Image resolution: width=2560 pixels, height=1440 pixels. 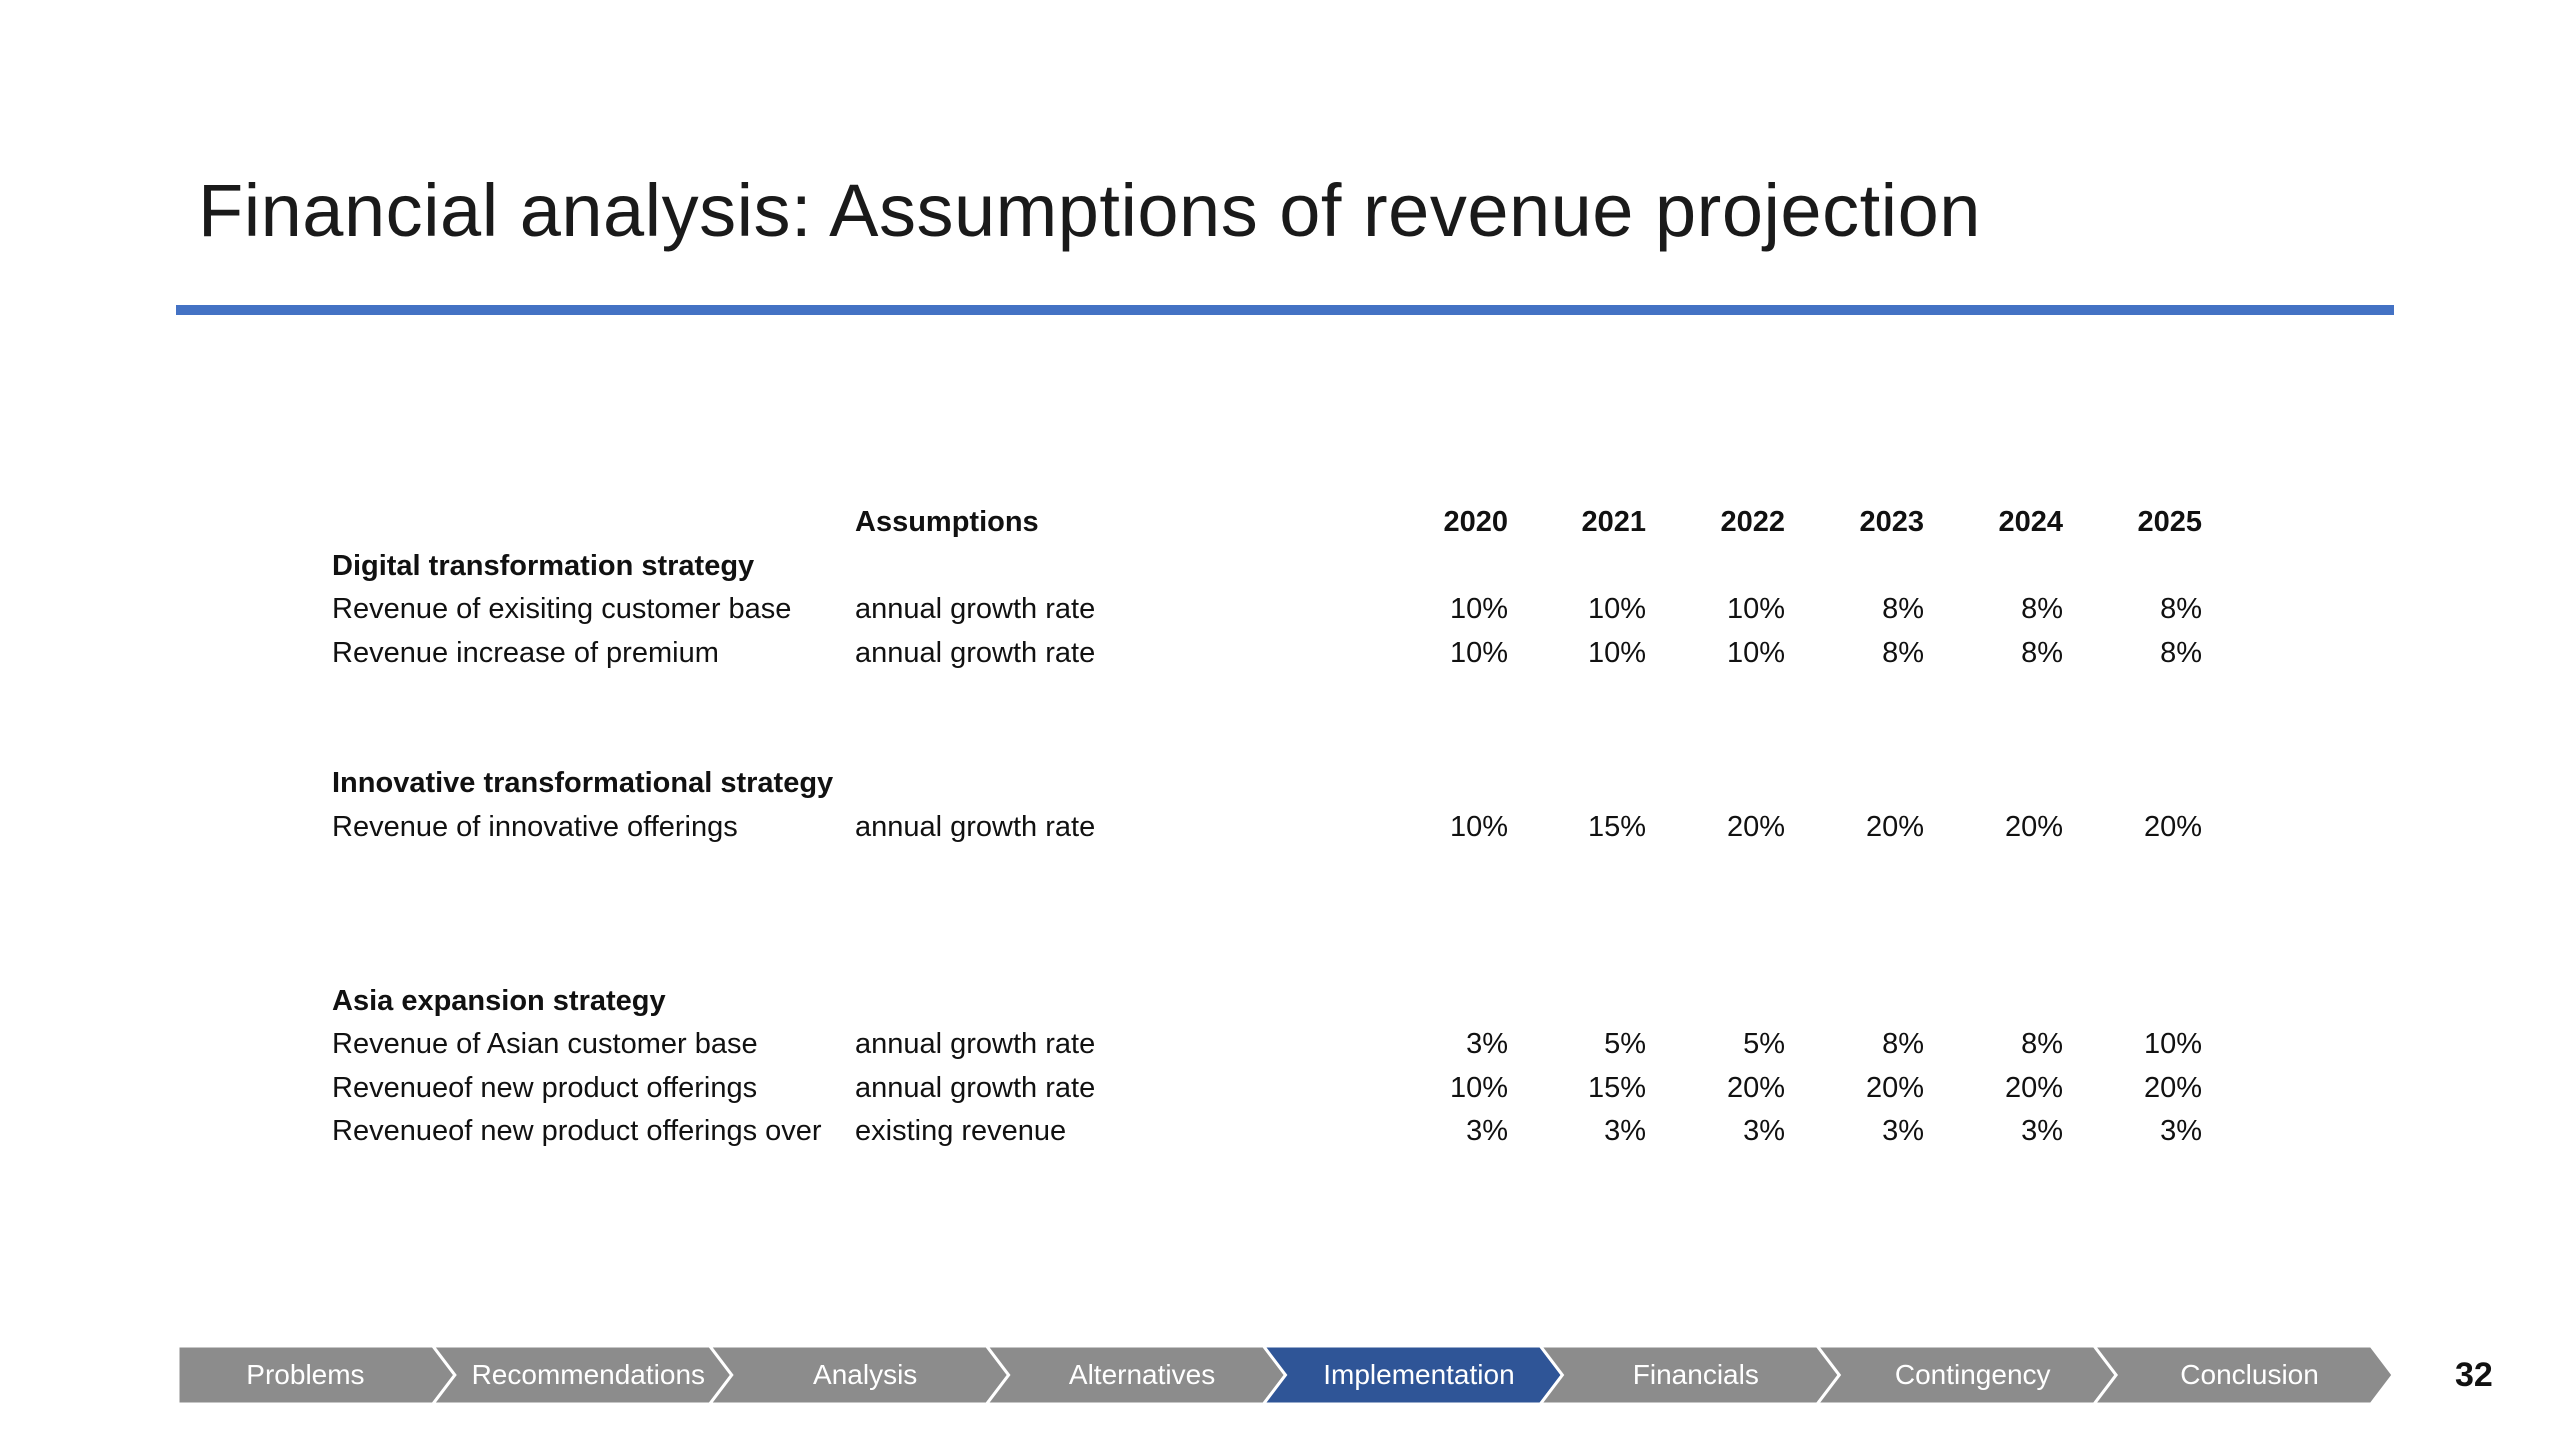 I want to click on nav-item-analysis: Analysis, so click(x=865, y=1374).